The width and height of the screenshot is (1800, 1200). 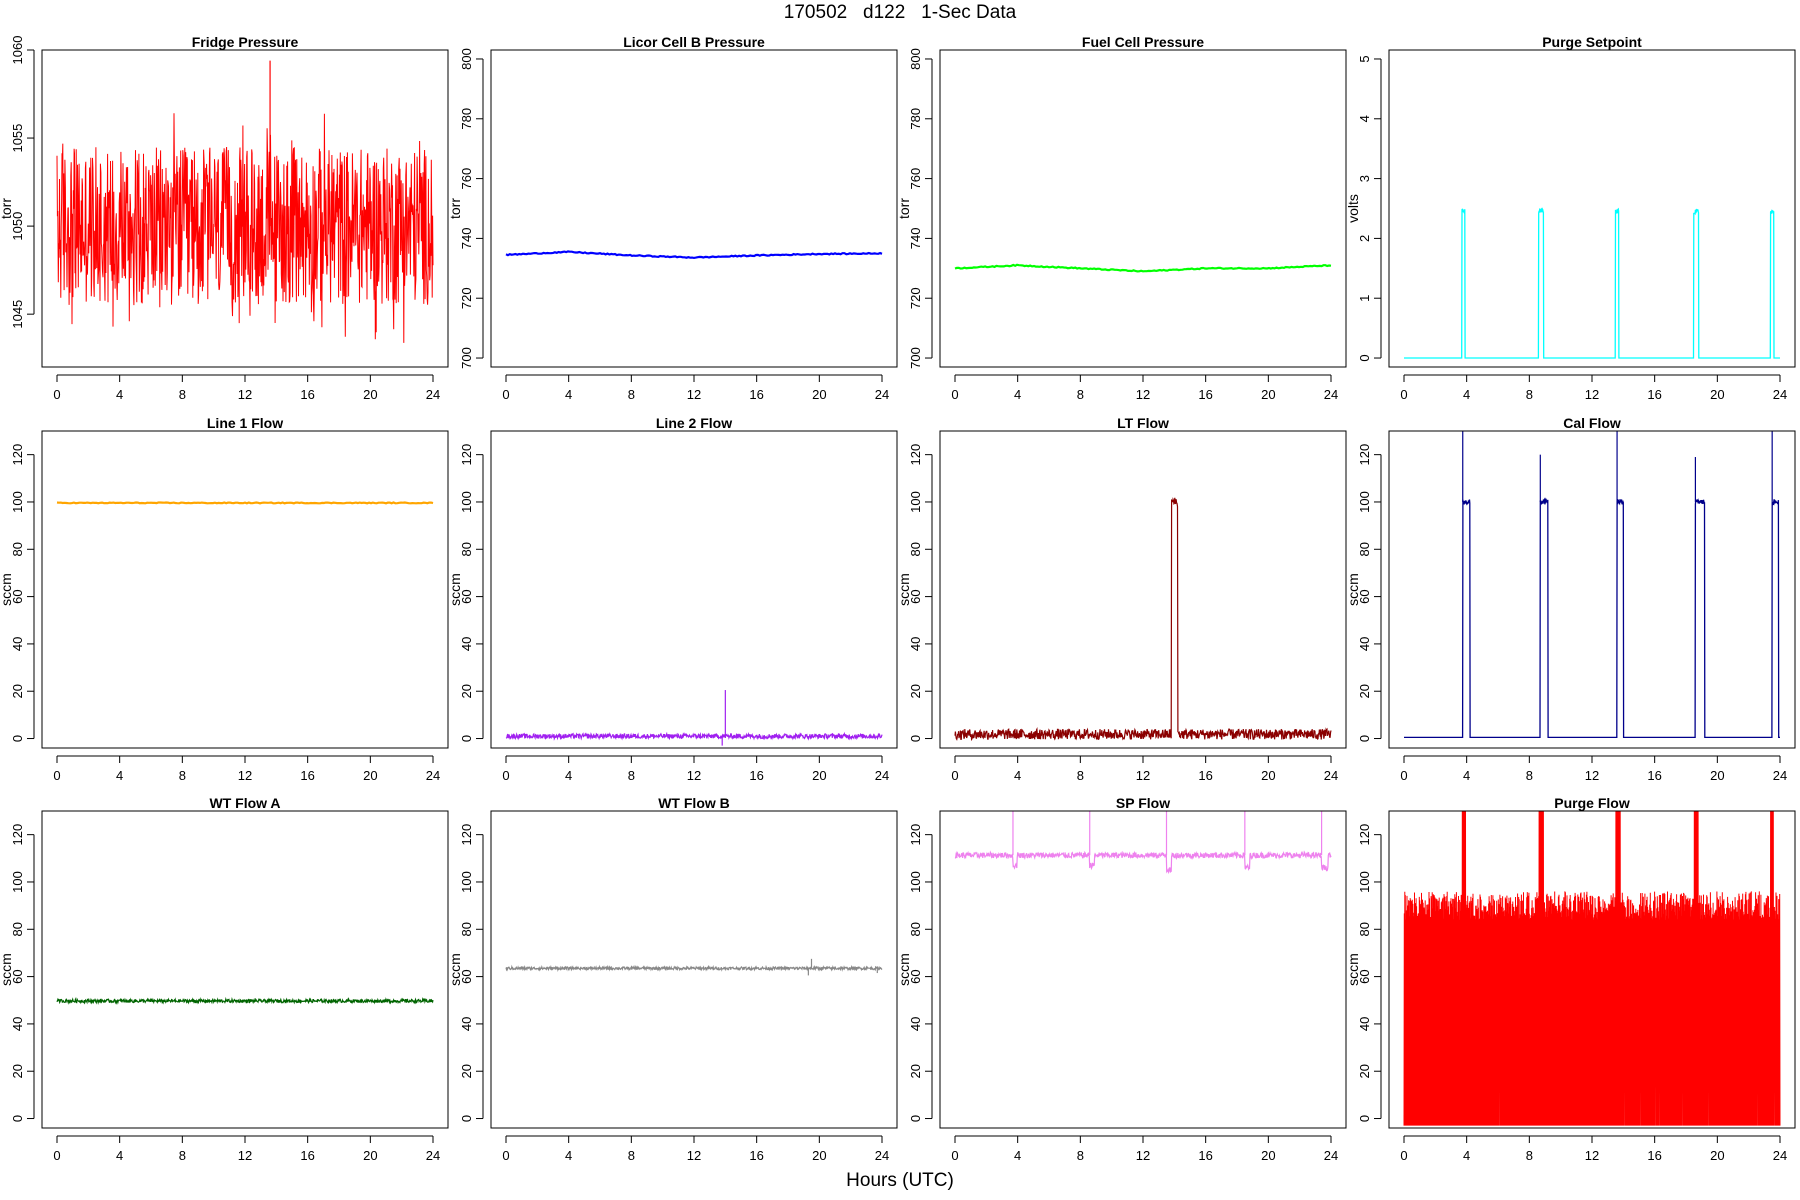 What do you see at coordinates (1364, 238) in the screenshot?
I see `y-tick-label: 2` at bounding box center [1364, 238].